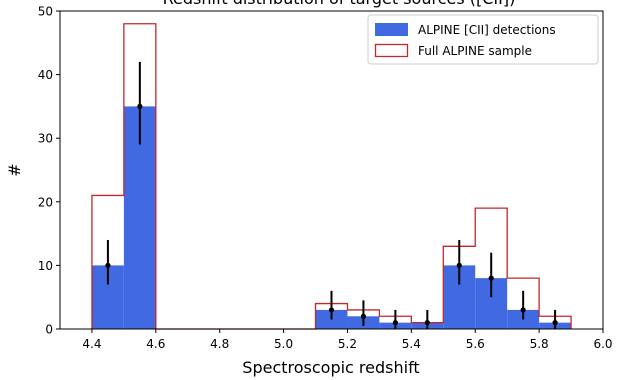  Describe the element at coordinates (45, 139) in the screenshot. I see `y-tick-label: 30` at that location.